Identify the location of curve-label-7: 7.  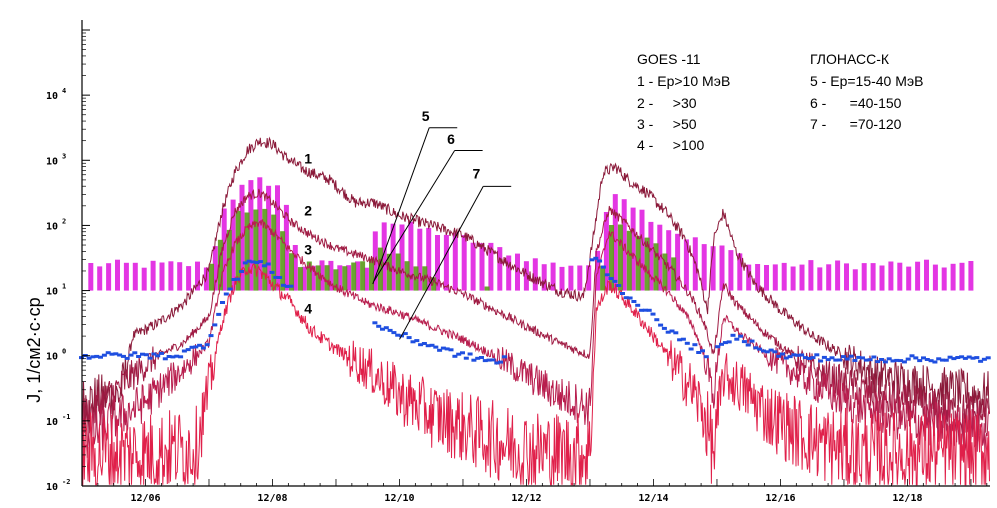
(477, 174).